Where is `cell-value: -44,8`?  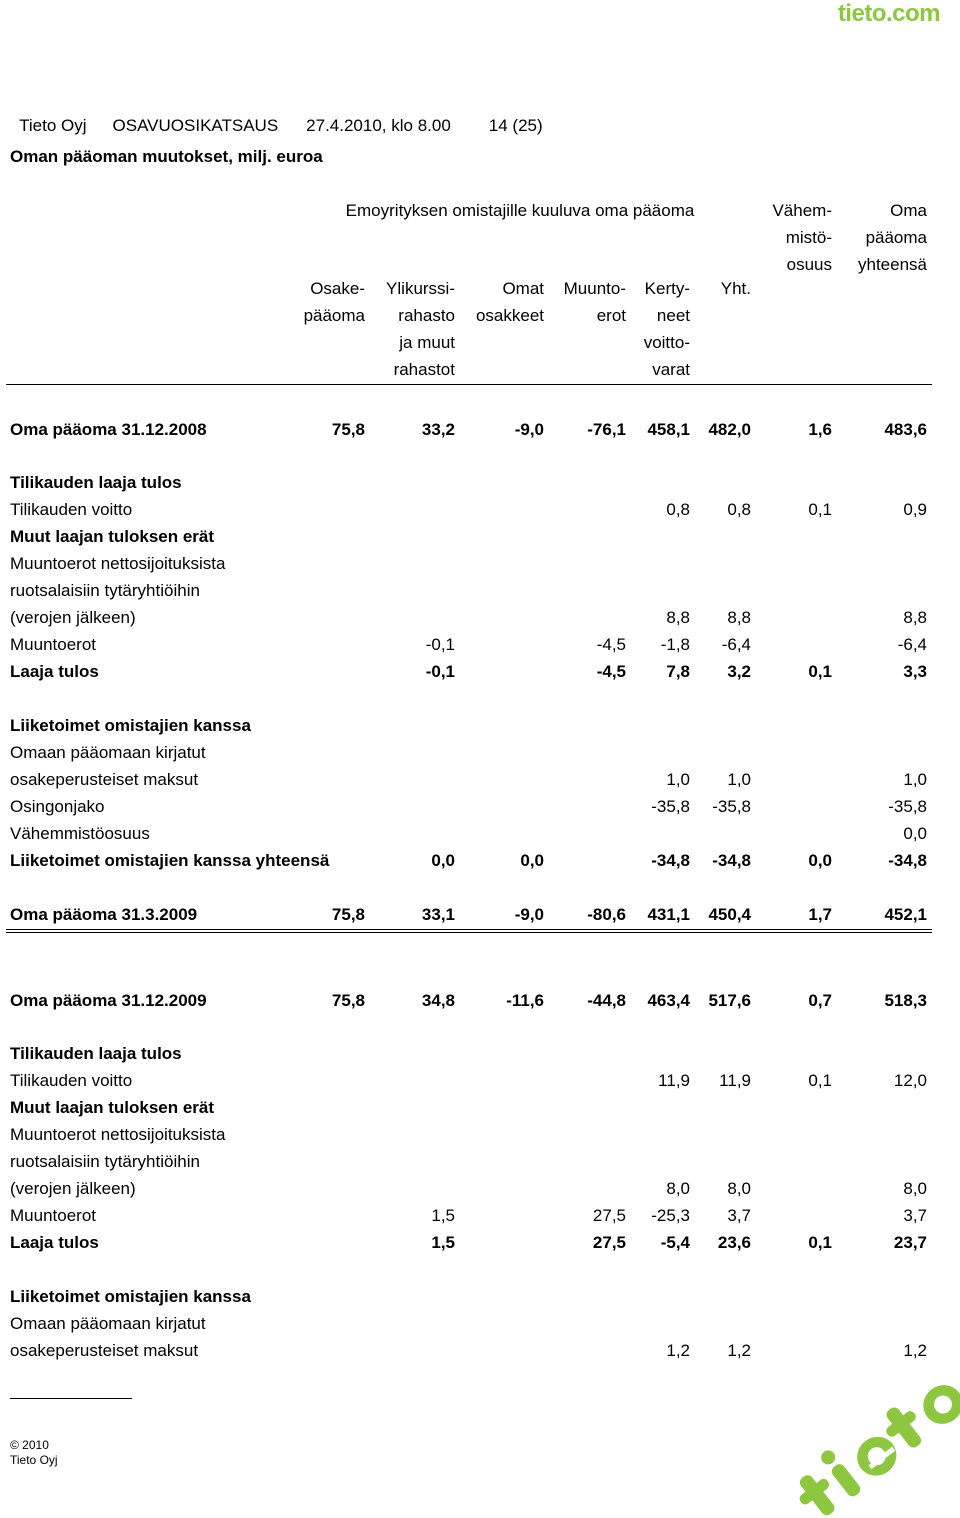 cell-value: -44,8 is located at coordinates (606, 1000).